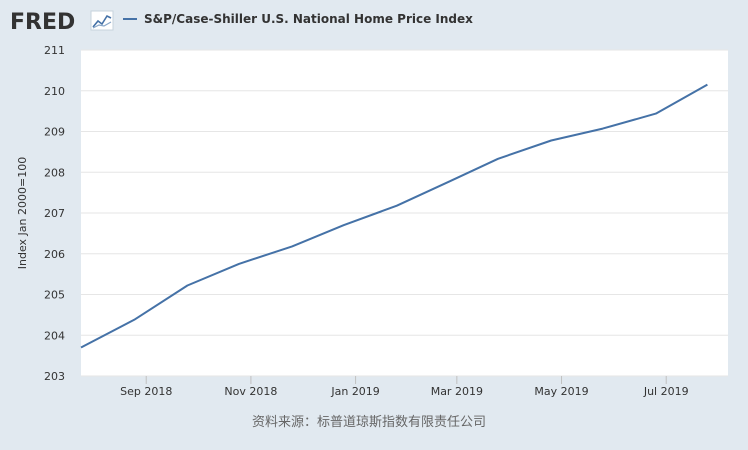  What do you see at coordinates (146, 391) in the screenshot?
I see `x-tick-label: Sep 2018` at bounding box center [146, 391].